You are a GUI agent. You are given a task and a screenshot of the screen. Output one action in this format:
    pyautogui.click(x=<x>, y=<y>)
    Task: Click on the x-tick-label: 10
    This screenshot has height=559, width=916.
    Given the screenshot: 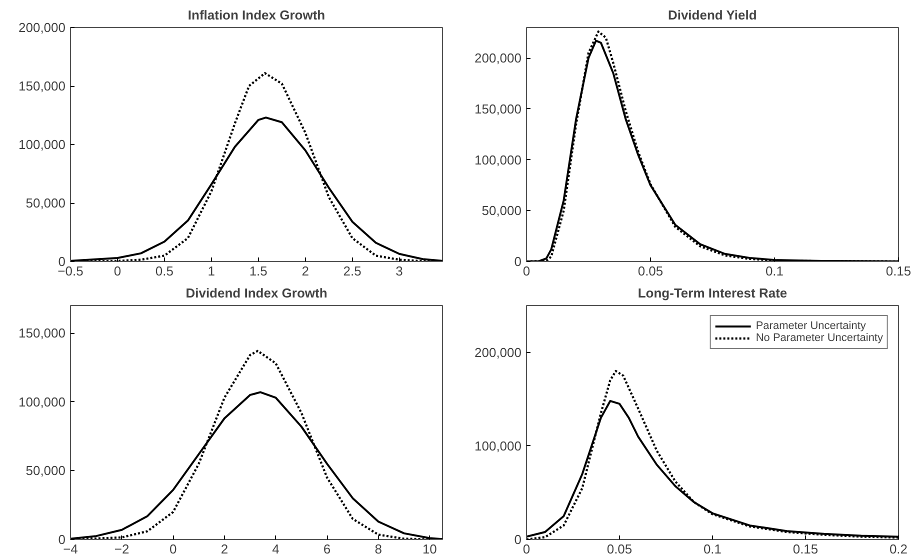 What is the action you would take?
    pyautogui.click(x=429, y=549)
    